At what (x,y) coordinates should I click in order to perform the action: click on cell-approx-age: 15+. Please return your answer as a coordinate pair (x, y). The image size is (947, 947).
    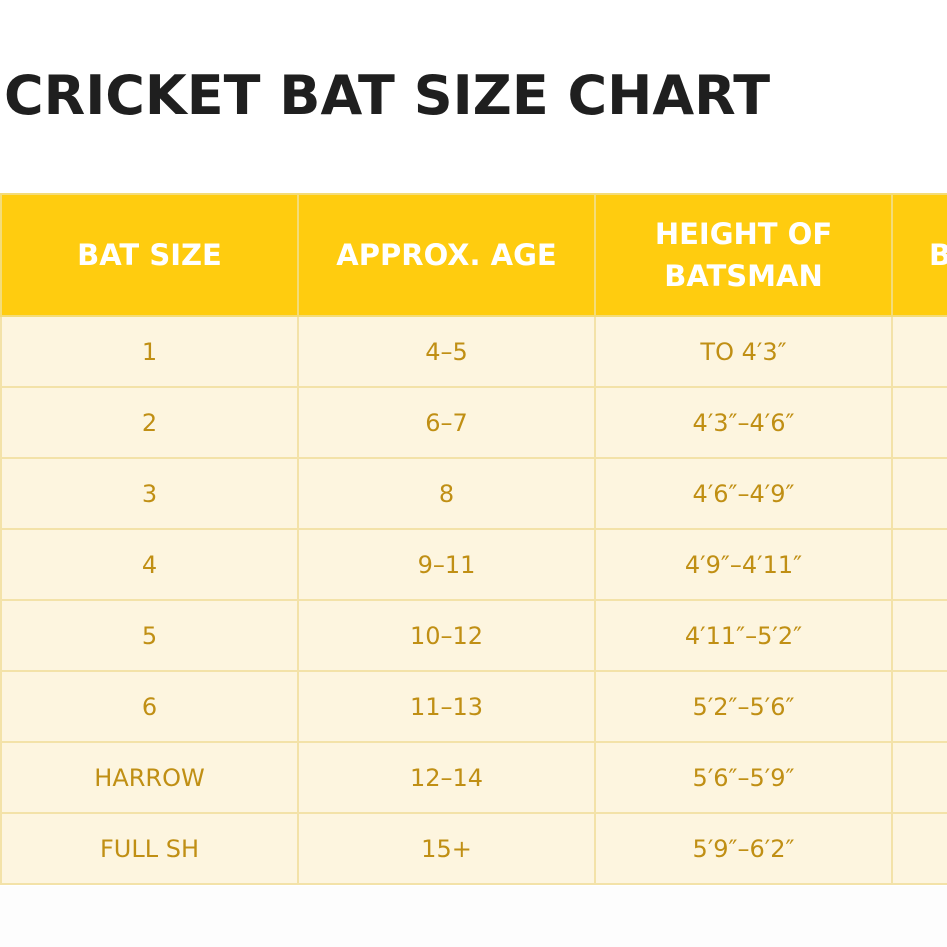
    Looking at the image, I should click on (446, 848).